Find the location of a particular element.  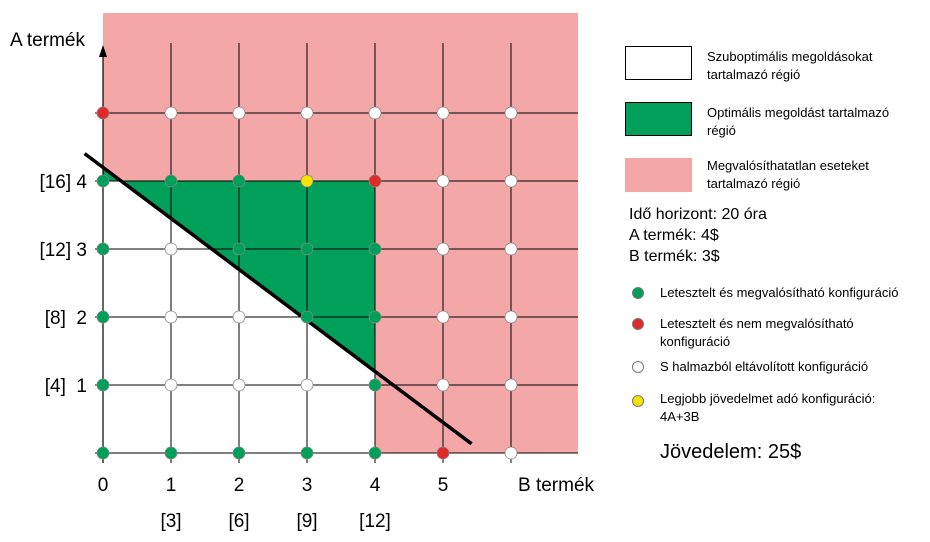

x-sub-tick-label: [9] is located at coordinates (306, 521).